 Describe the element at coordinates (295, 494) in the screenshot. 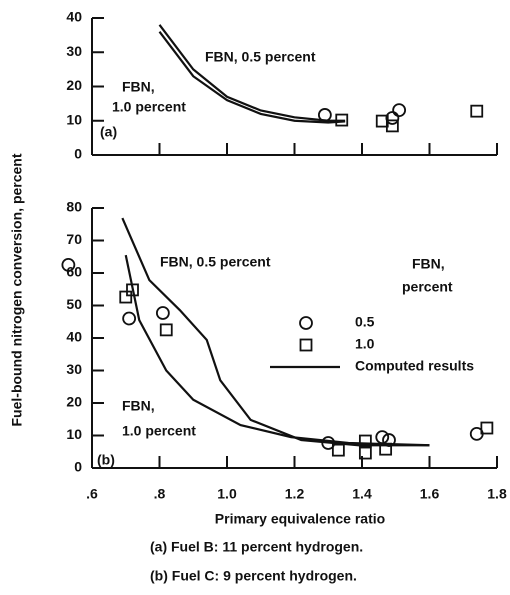

I see `x-tick-label: 1.2` at that location.